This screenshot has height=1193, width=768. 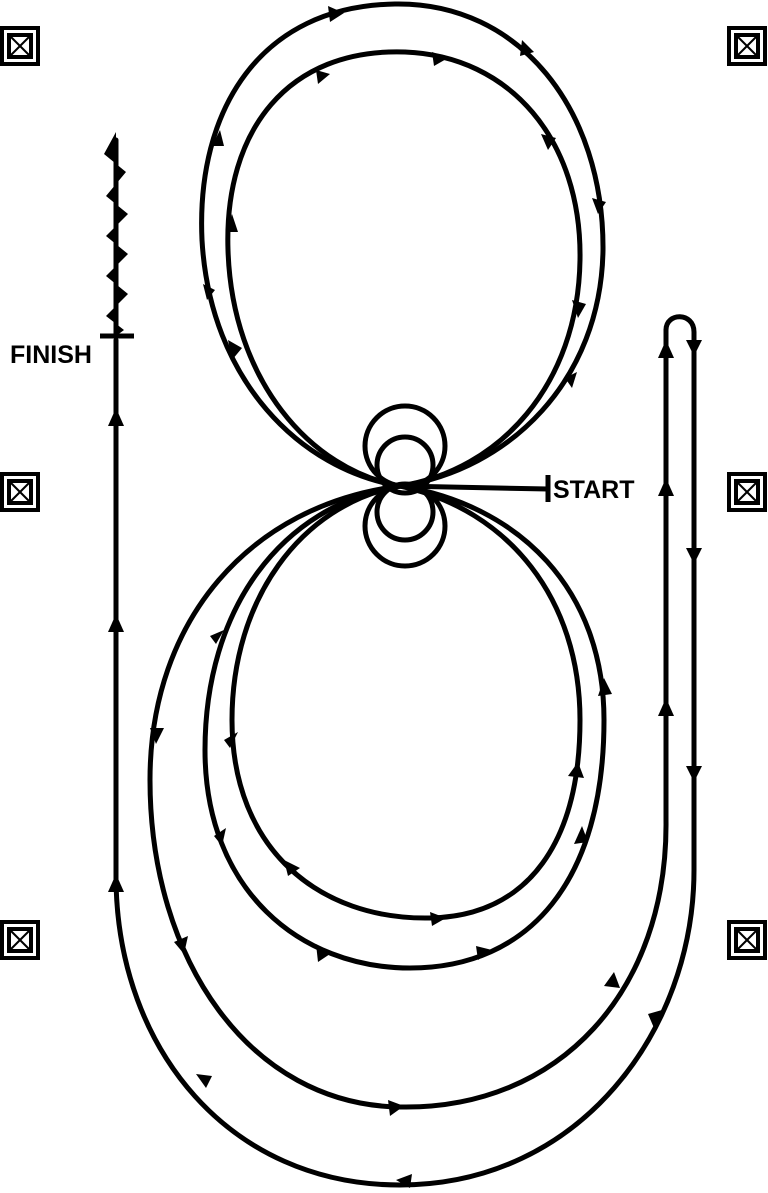 What do you see at coordinates (594, 490) in the screenshot?
I see `start-label: START` at bounding box center [594, 490].